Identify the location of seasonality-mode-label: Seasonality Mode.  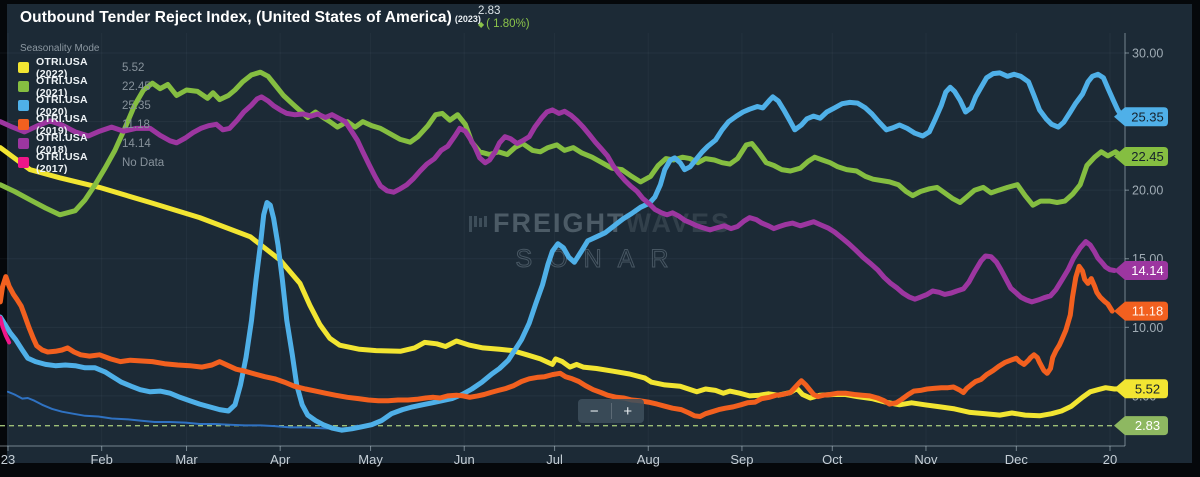
(60, 48).